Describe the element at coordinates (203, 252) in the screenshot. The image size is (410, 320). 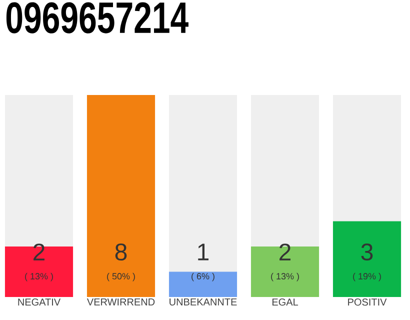
I see `data-label: 1` at that location.